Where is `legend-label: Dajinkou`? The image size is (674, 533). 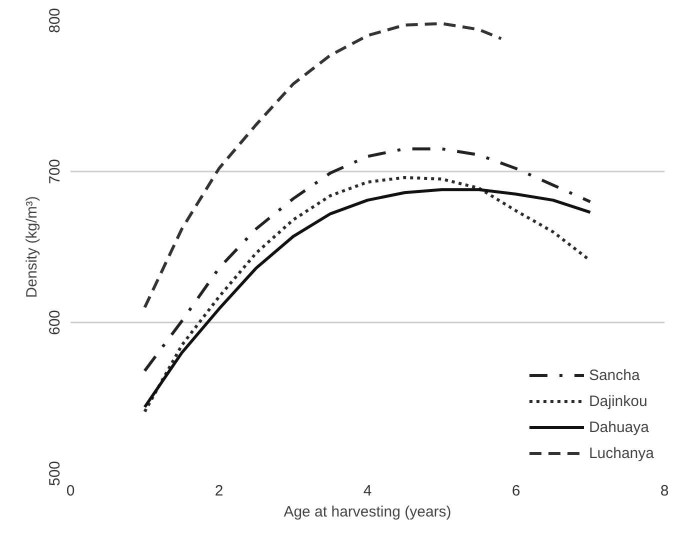
legend-label: Dajinkou is located at coordinates (618, 401).